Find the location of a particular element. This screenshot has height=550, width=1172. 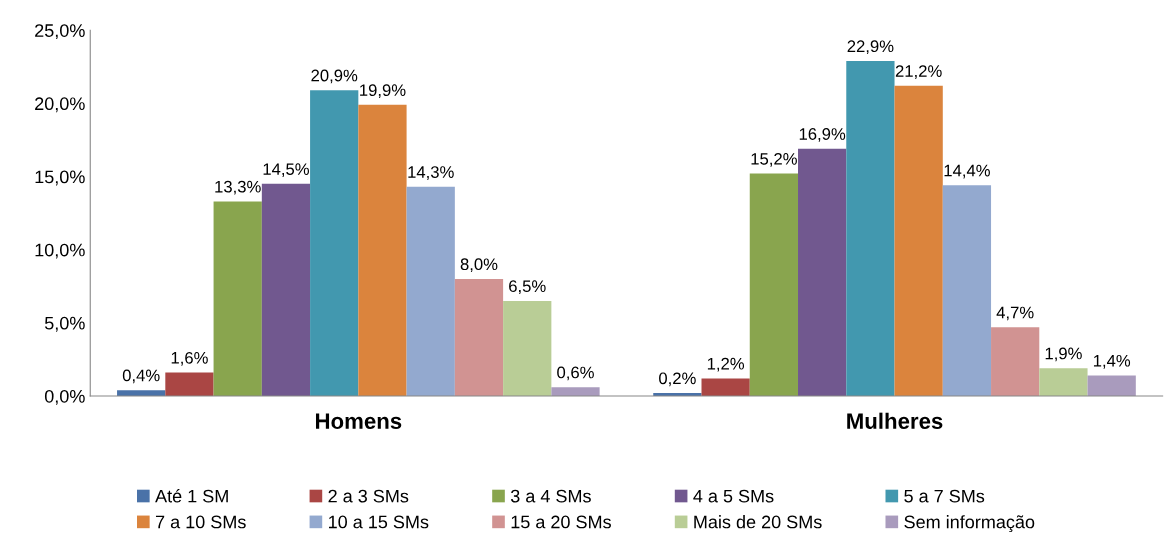

data-label: 14,4% is located at coordinates (967, 171).